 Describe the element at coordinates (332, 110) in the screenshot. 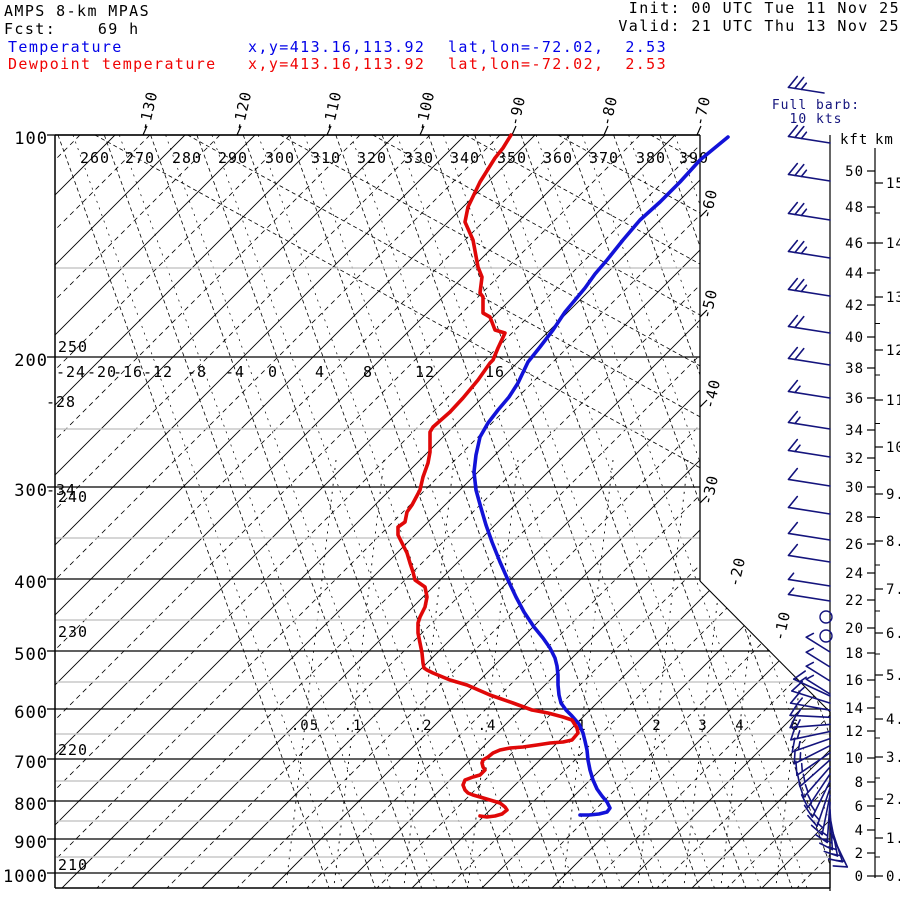

I see `top-temperature-label: -110` at that location.